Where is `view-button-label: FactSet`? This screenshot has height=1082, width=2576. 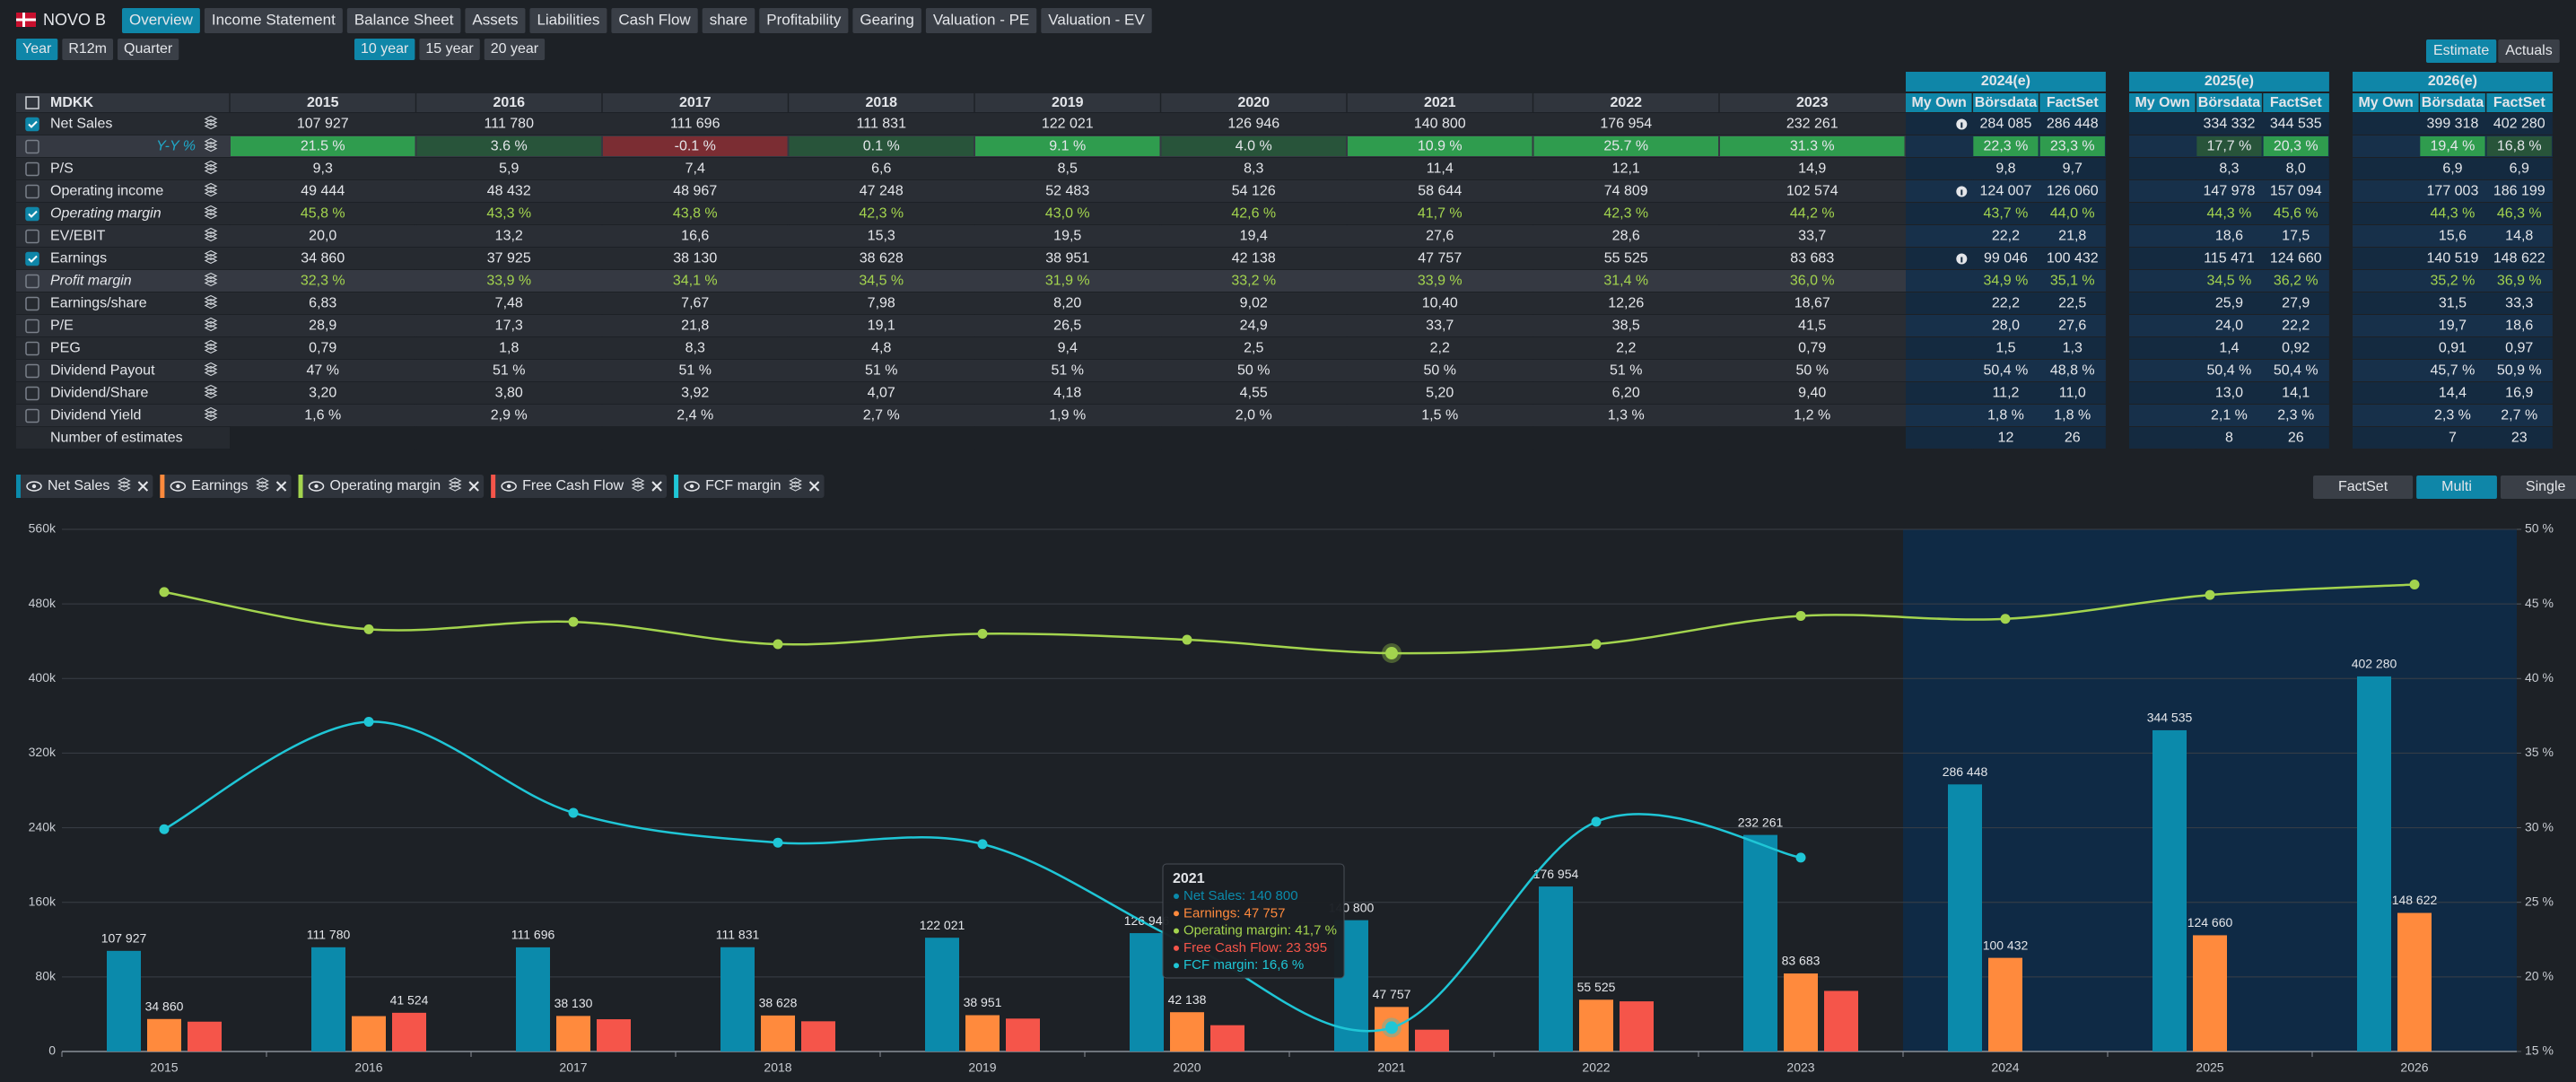 view-button-label: FactSet is located at coordinates (2363, 486).